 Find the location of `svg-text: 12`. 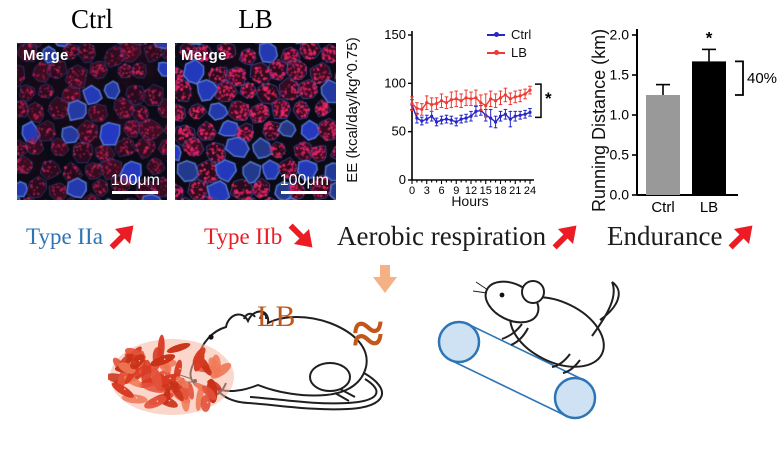

svg-text: 12 is located at coordinates (471, 191).